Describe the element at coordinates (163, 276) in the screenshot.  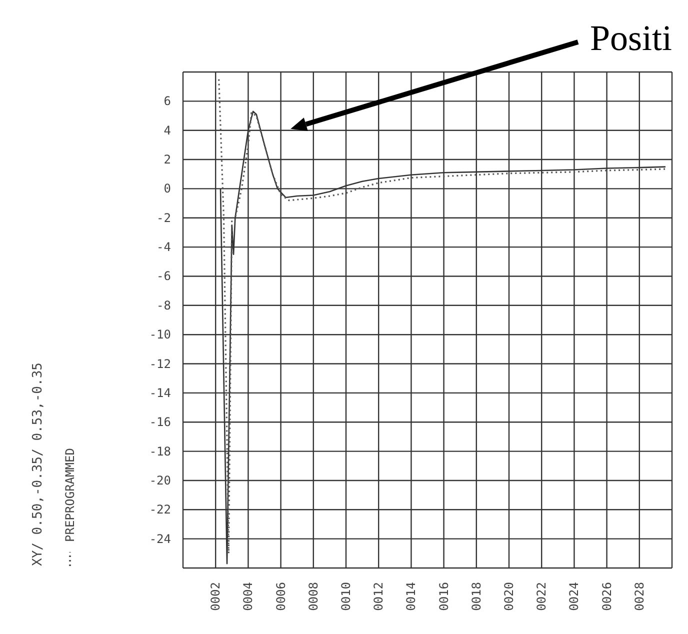
I see `y-tick-label: -6` at that location.